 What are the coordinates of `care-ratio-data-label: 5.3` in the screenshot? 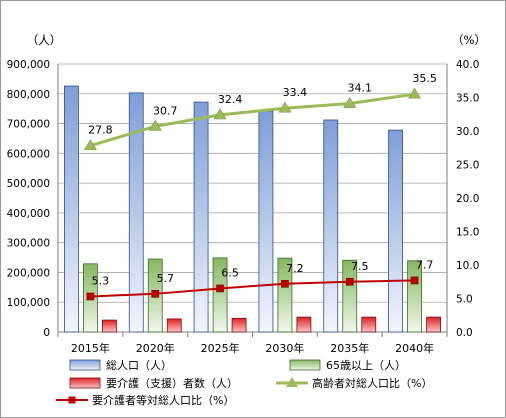 It's located at (101, 280).